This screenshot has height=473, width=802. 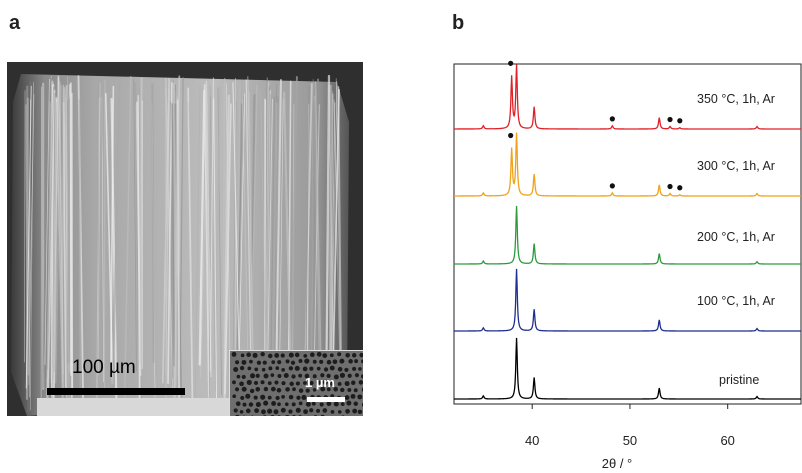 What do you see at coordinates (630, 426) in the screenshot?
I see `x-axis-ticks: 40 50 60` at bounding box center [630, 426].